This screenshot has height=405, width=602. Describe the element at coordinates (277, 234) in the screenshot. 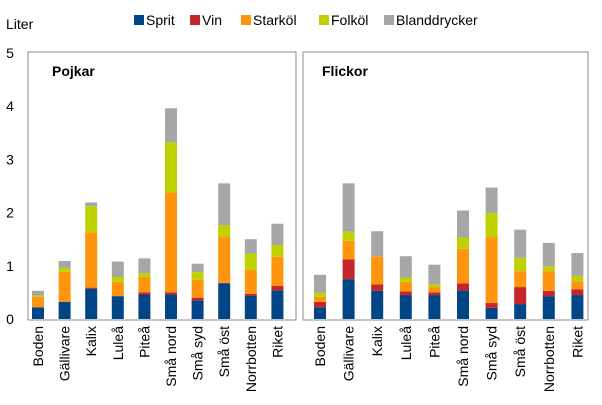

I see `bar-pojkar-riket-blanddrycker` at that location.